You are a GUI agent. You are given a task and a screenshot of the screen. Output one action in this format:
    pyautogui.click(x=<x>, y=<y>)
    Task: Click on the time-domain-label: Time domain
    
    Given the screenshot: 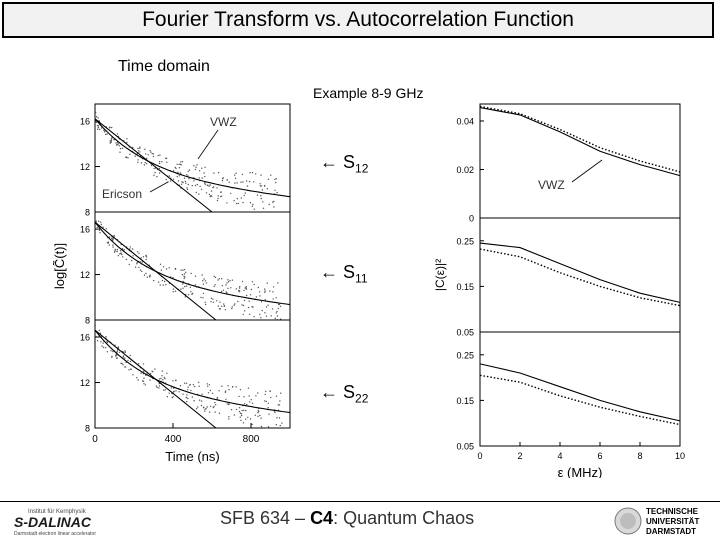 What is the action you would take?
    pyautogui.click(x=164, y=66)
    